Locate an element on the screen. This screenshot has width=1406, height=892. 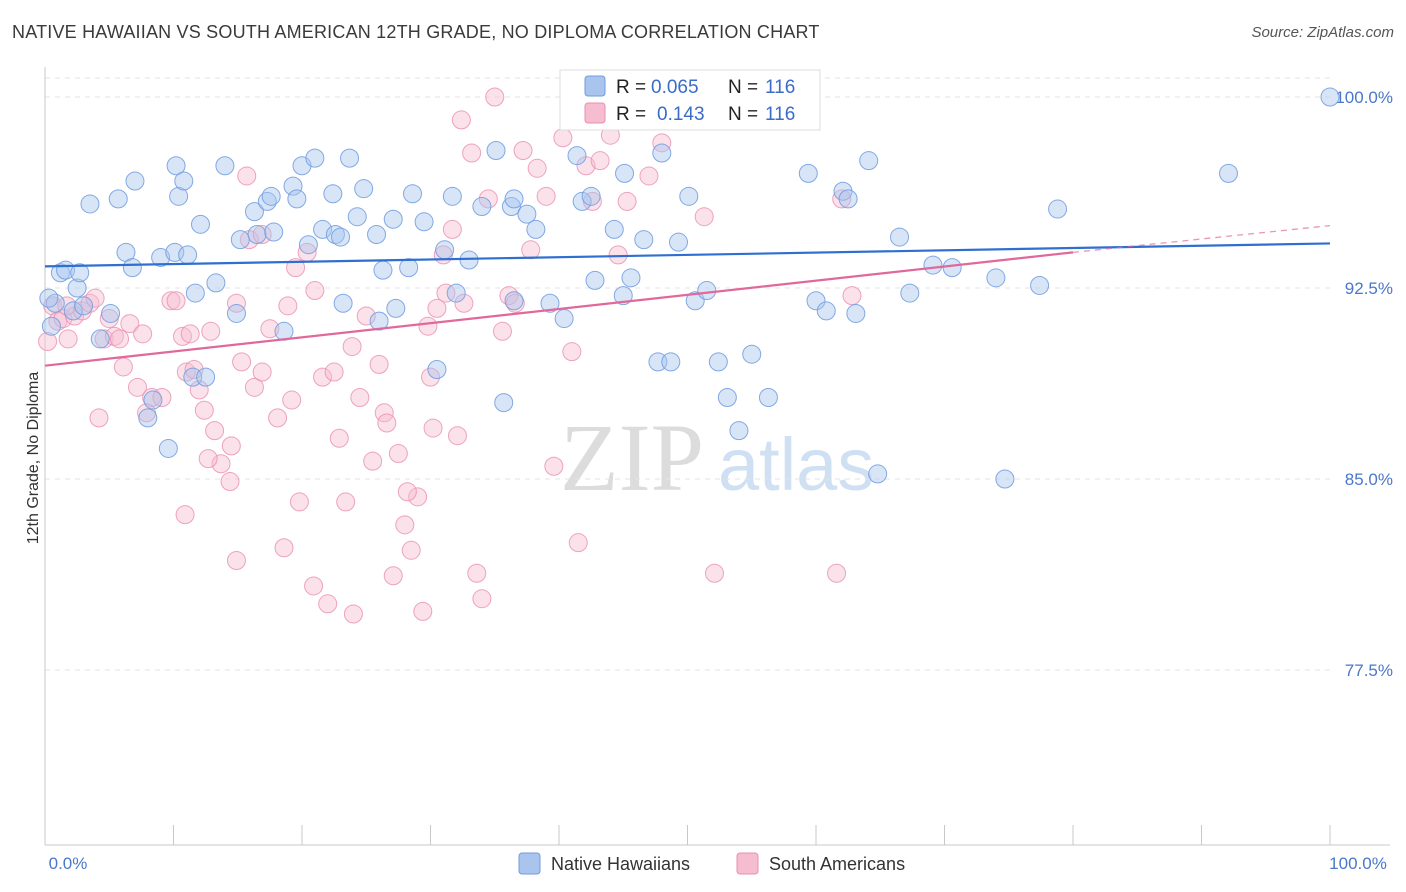
legend-r-value-pink: 0.143 is located at coordinates (681, 114).